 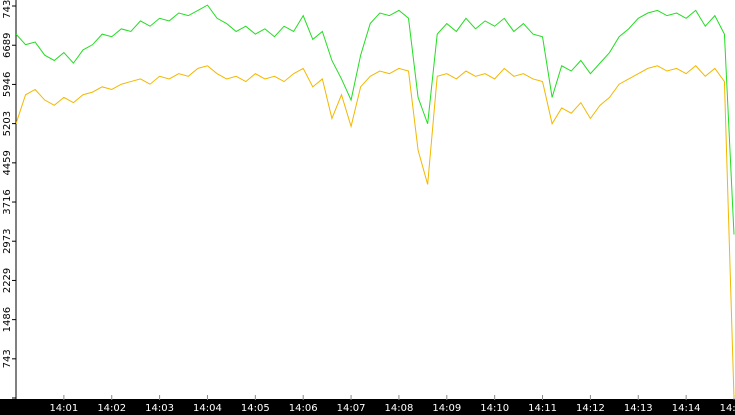 I want to click on x-tick-label: 14:03, so click(x=159, y=408).